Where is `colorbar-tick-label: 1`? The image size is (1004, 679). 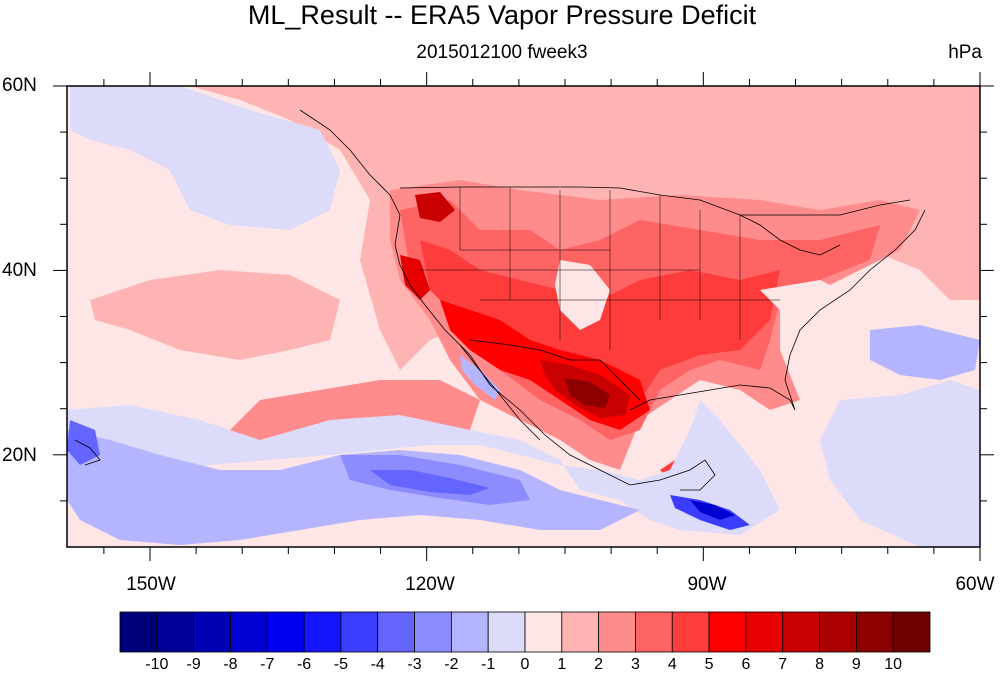
colorbar-tick-label: 1 is located at coordinates (562, 664).